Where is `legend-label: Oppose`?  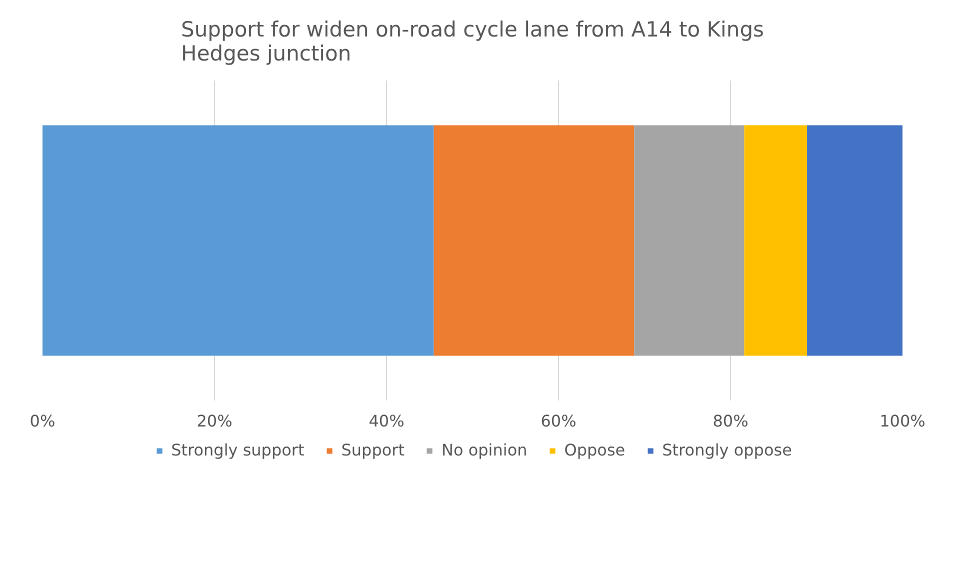 legend-label: Oppose is located at coordinates (595, 450).